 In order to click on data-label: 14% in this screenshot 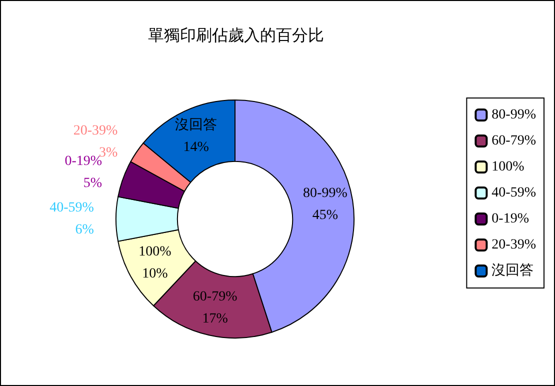, I will do `click(196, 147)`.